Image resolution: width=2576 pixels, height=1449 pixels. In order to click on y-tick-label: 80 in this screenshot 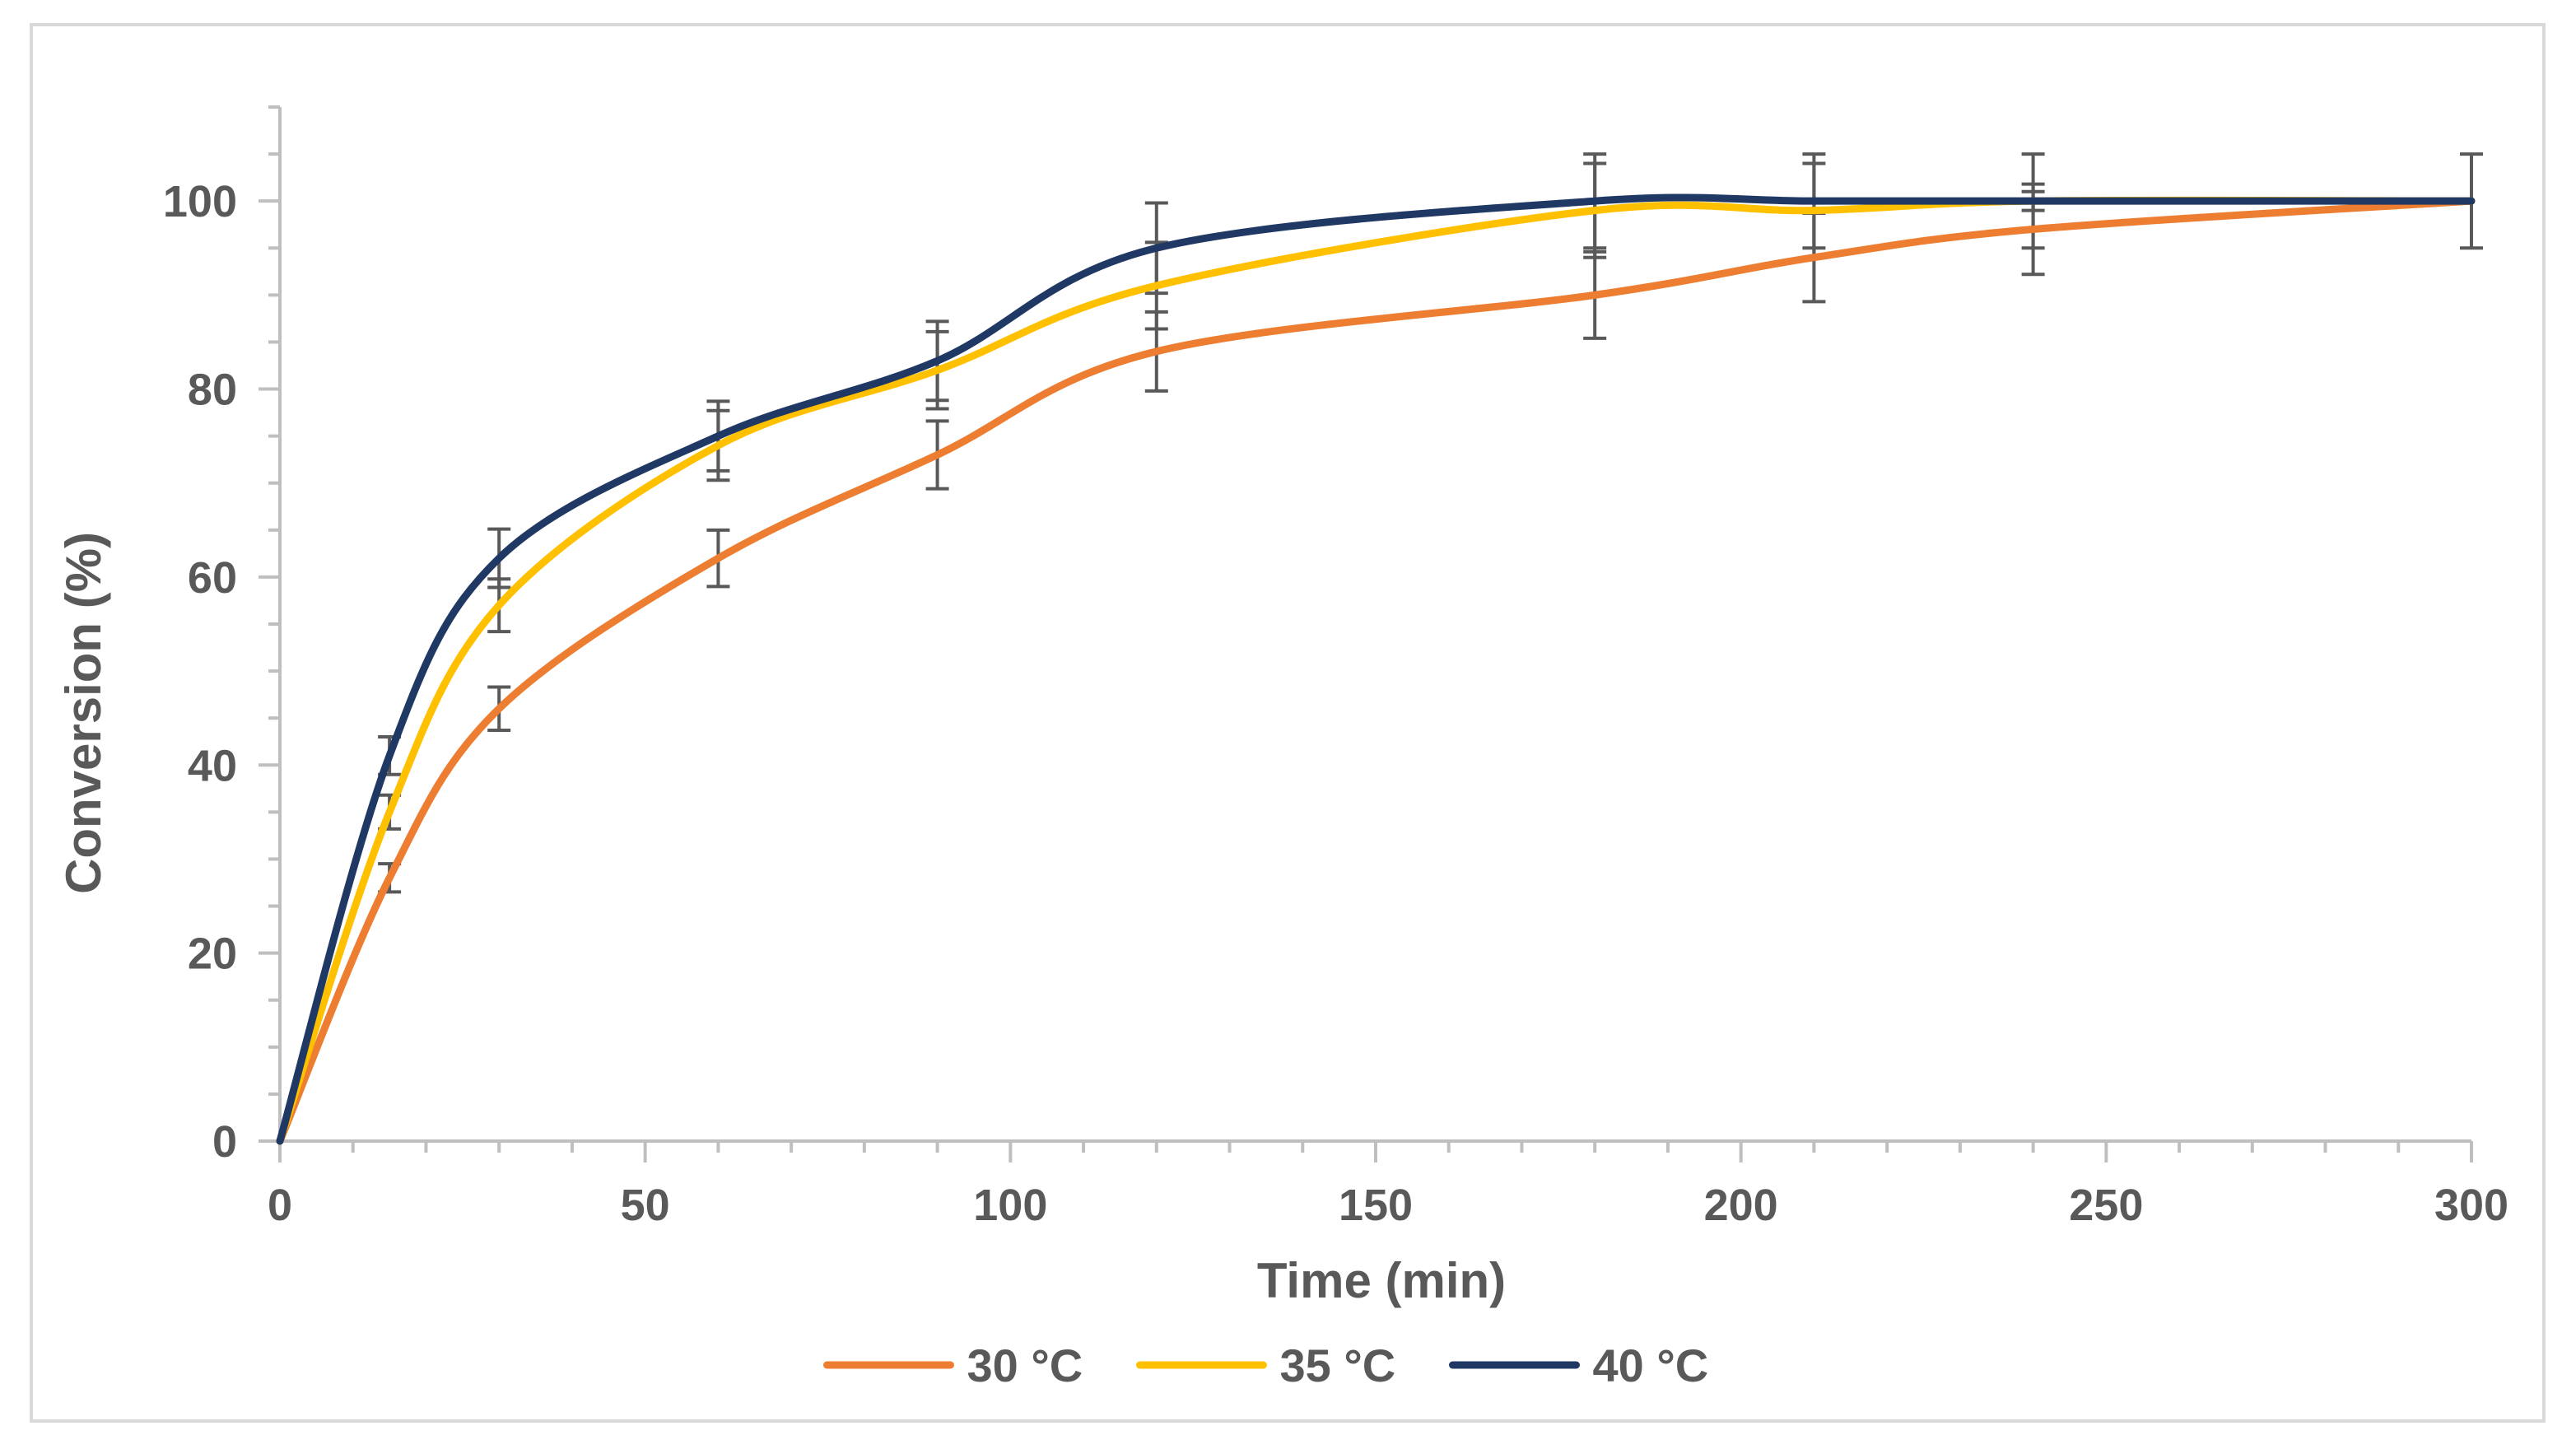, I will do `click(212, 390)`.